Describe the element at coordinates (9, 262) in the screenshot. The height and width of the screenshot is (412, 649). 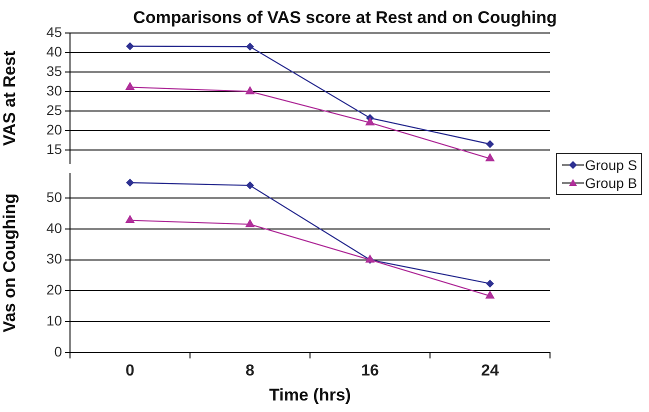
I see `y-axis-title: Vas on Coughing` at that location.